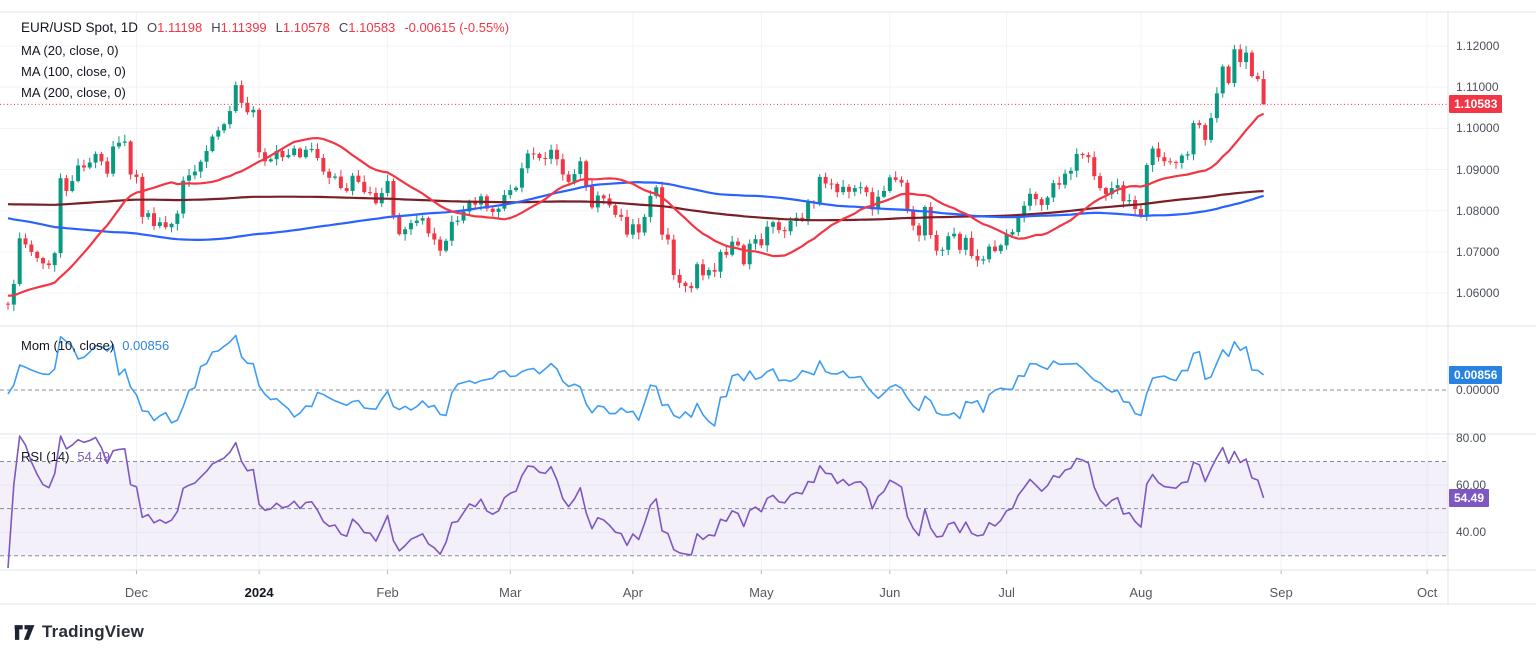 Image resolution: width=1536 pixels, height=654 pixels. What do you see at coordinates (1469, 498) in the screenshot?
I see `rsi-badge: 54.49` at bounding box center [1469, 498].